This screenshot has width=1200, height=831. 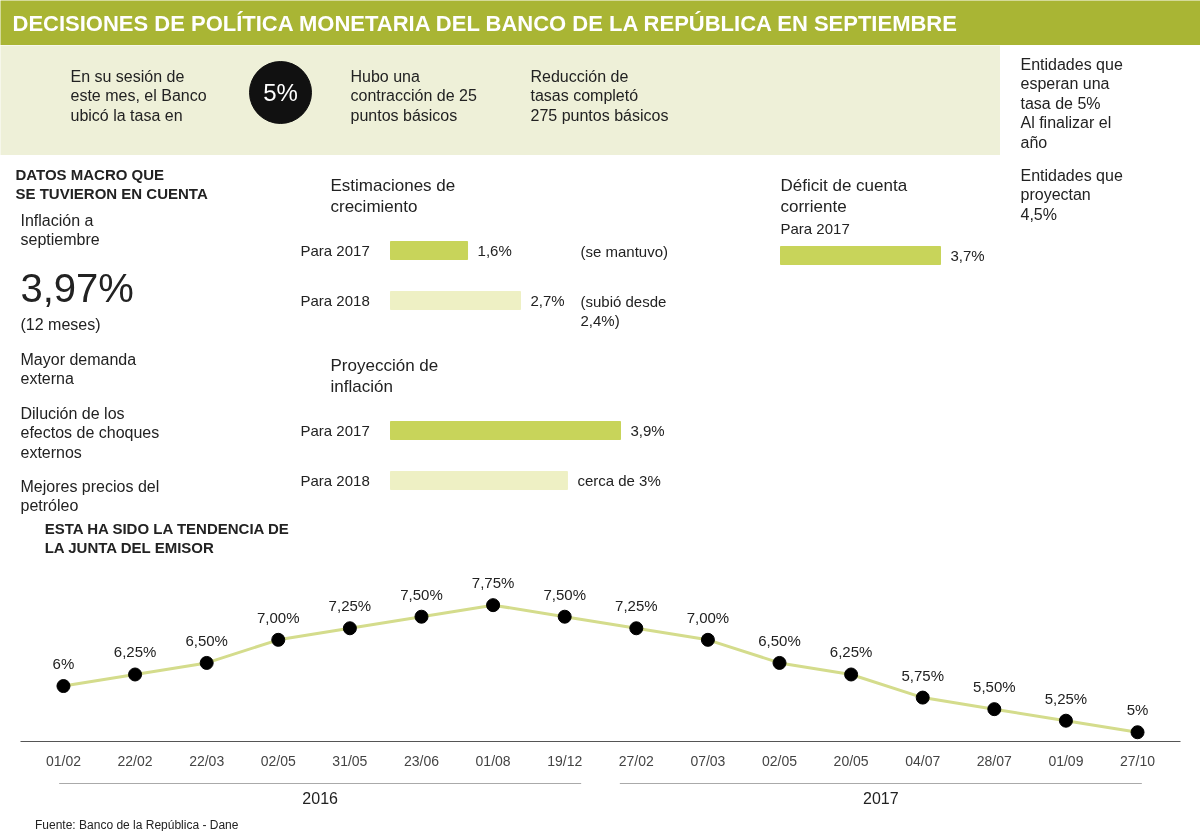 I want to click on chart-title: ESTA HA SIDO LA TENDENCIA DE LA JUNTA DEL EMISOR, so click(x=166, y=538).